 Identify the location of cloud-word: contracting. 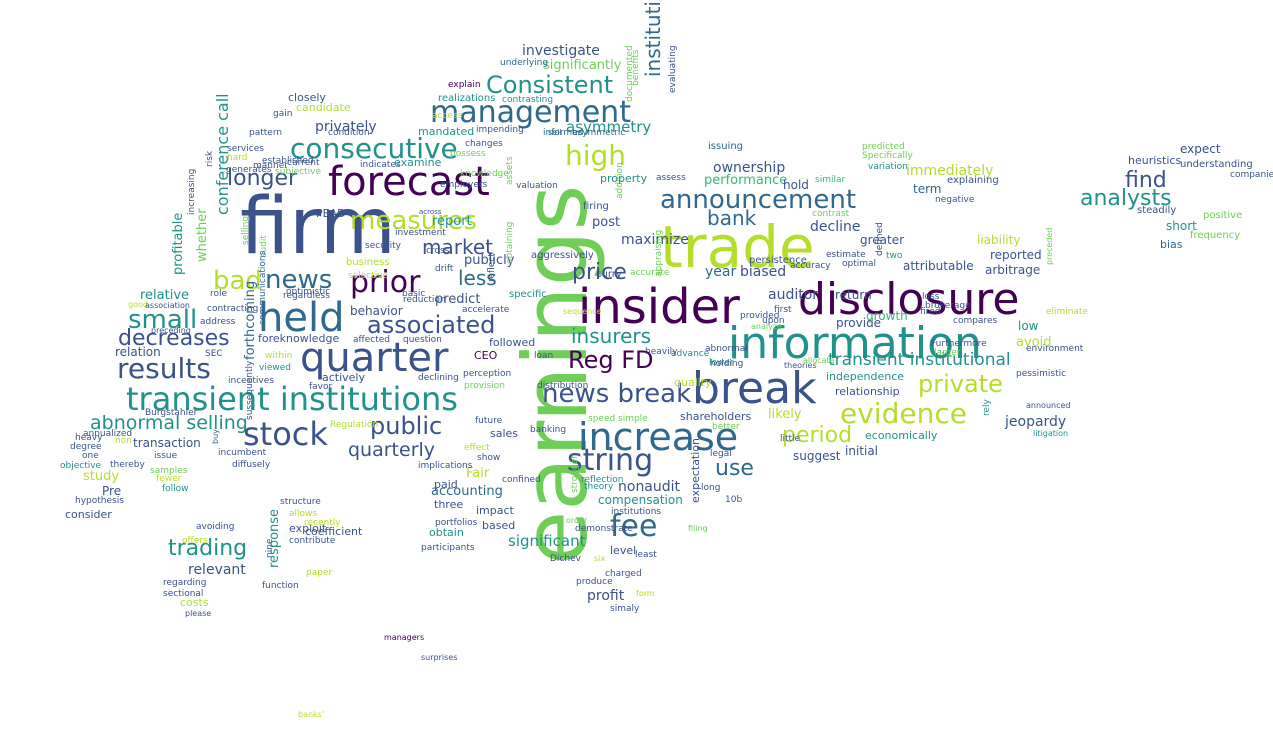
(233, 309).